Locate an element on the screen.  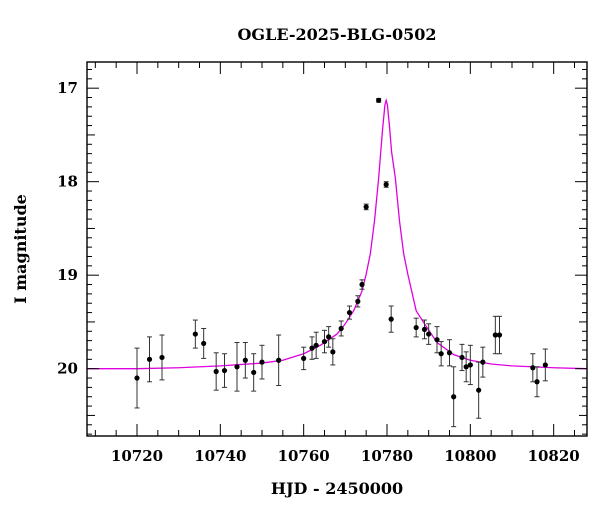
x-tick-label: 10760 is located at coordinates (304, 456).